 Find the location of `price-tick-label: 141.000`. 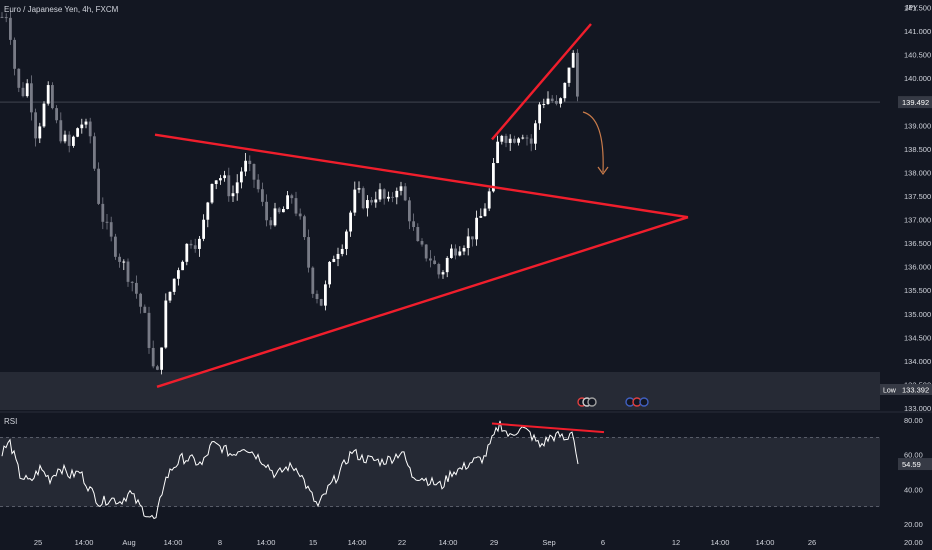

price-tick-label: 141.000 is located at coordinates (917, 31).